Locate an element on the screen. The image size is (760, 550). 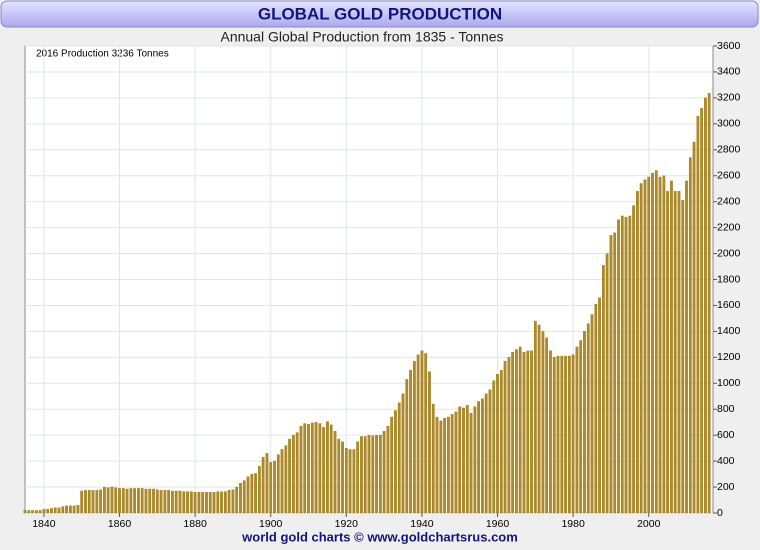
y-tick-label: 800 is located at coordinates (726, 409).